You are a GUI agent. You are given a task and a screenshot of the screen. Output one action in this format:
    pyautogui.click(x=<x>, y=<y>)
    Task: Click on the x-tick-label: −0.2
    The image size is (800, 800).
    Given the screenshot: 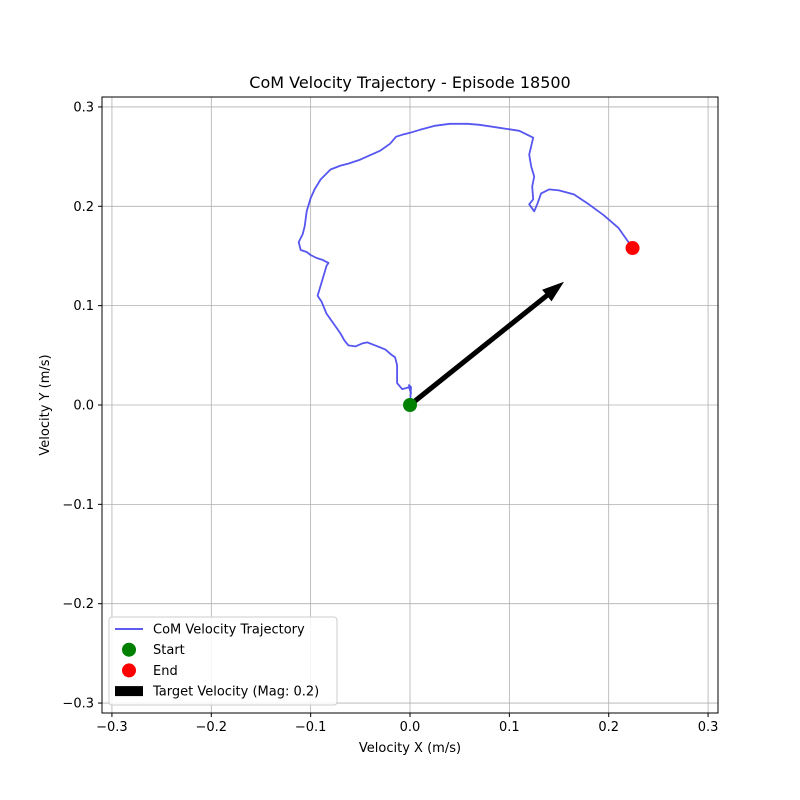 What is the action you would take?
    pyautogui.click(x=212, y=727)
    